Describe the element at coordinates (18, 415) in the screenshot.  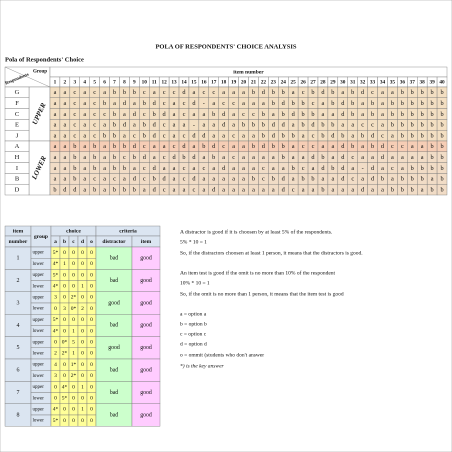
I see `cell-text: 8` at that location.